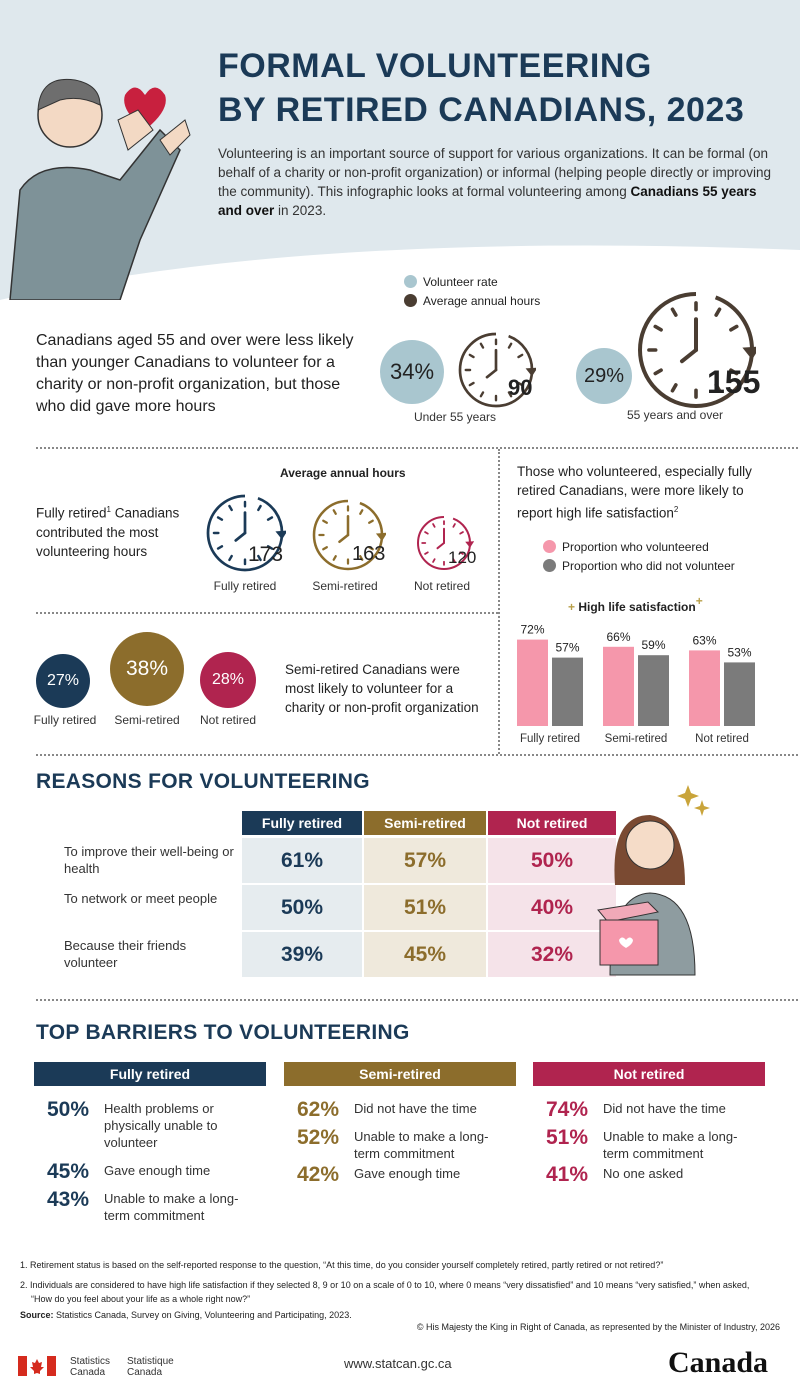 The height and width of the screenshot is (1395, 800). What do you see at coordinates (643, 1173) in the screenshot?
I see `barrier-text: No one asked` at bounding box center [643, 1173].